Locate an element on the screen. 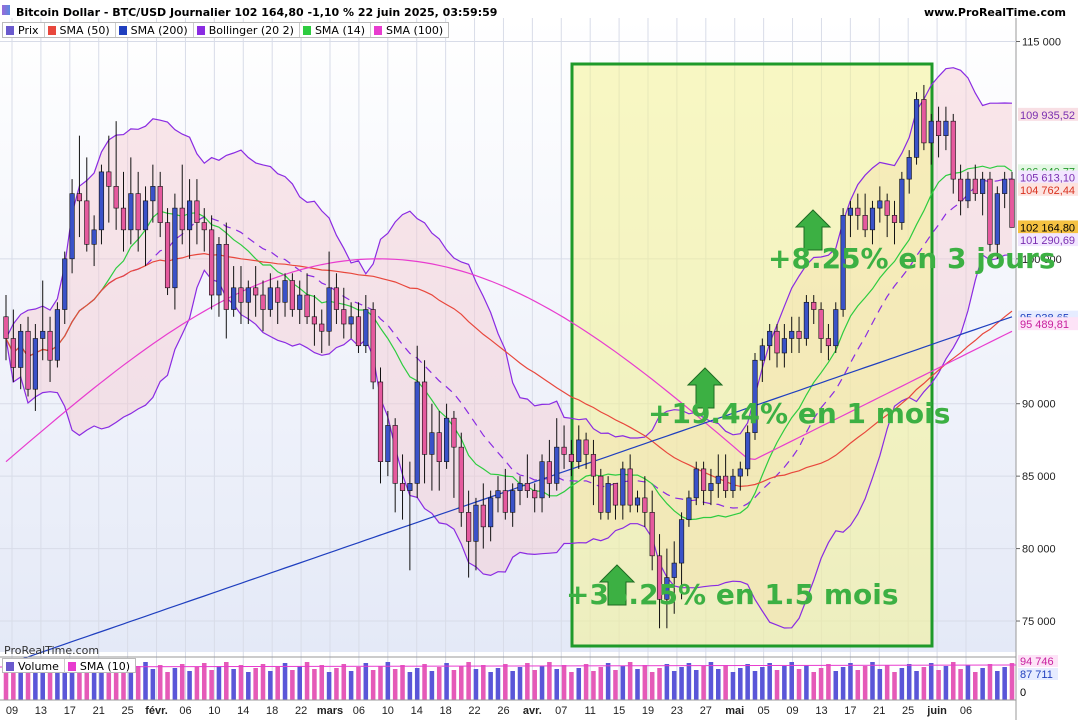  y-tick-label-0: 115 000 is located at coordinates (1041, 42).